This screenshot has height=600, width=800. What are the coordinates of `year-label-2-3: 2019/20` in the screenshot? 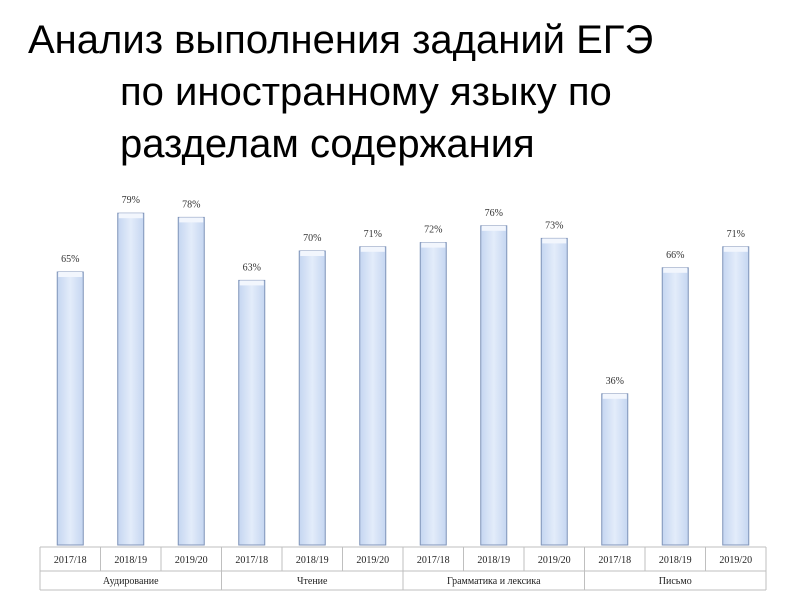 It's located at (372, 560).